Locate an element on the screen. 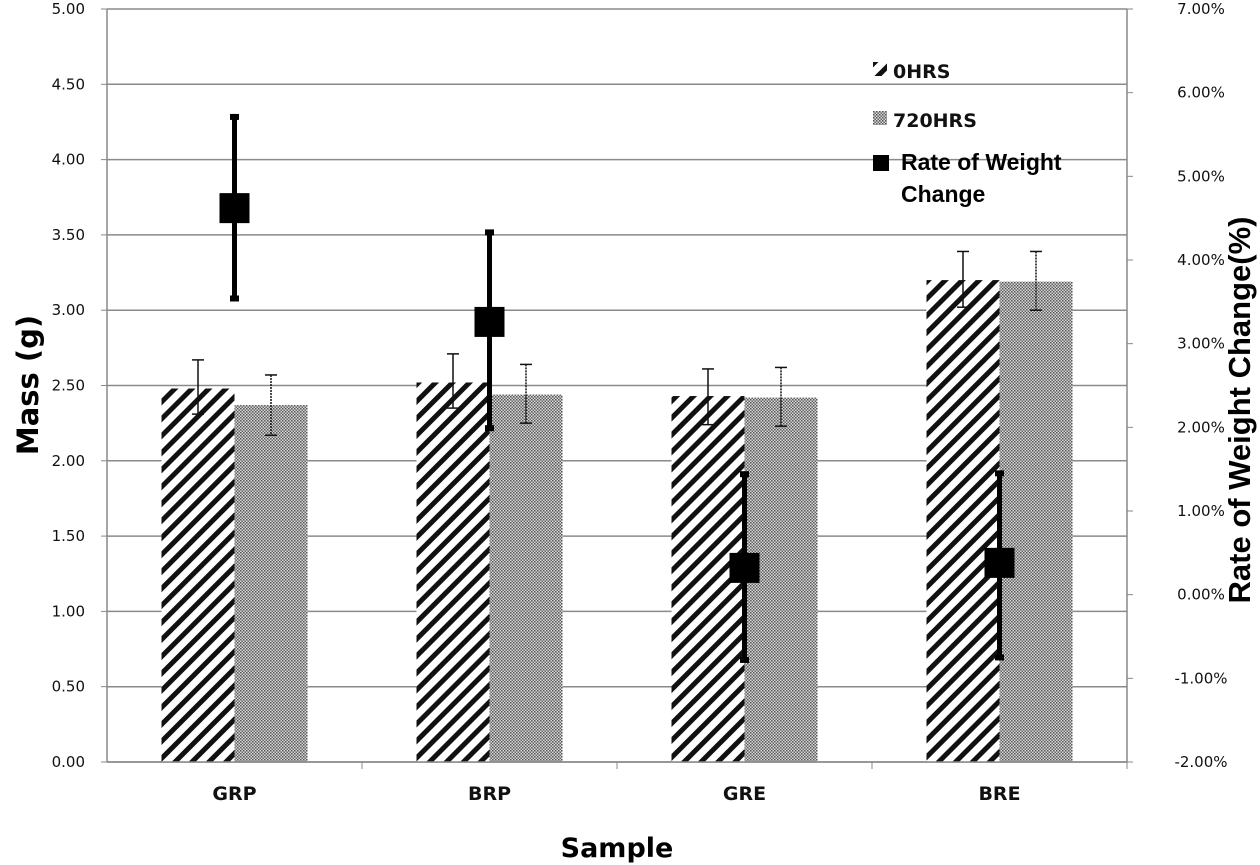 The height and width of the screenshot is (865, 1260). bar-0hrs-bre is located at coordinates (963, 521).